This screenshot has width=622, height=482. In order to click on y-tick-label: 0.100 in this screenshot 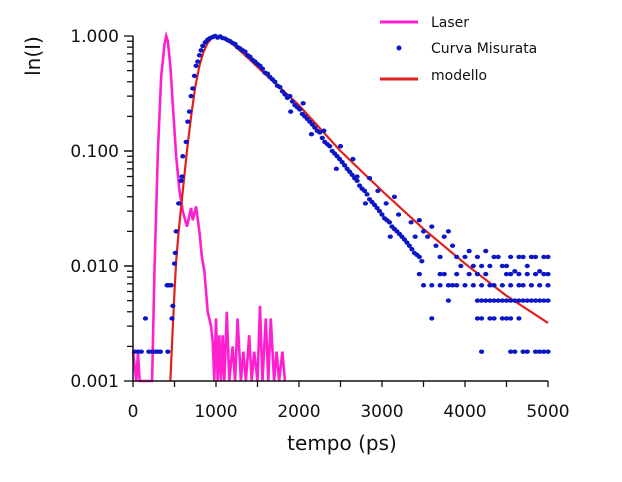, I will do `click(94, 152)`.